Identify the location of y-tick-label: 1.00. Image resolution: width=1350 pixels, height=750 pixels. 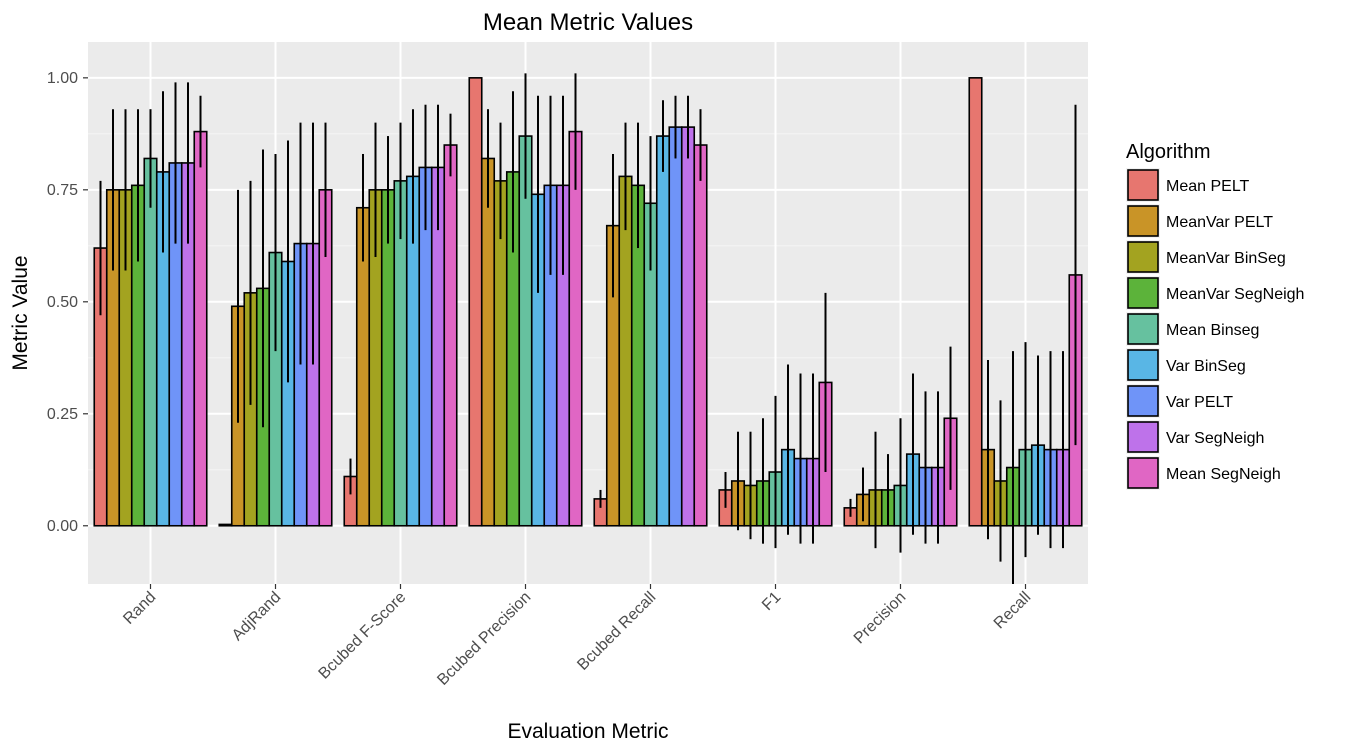
(62, 78).